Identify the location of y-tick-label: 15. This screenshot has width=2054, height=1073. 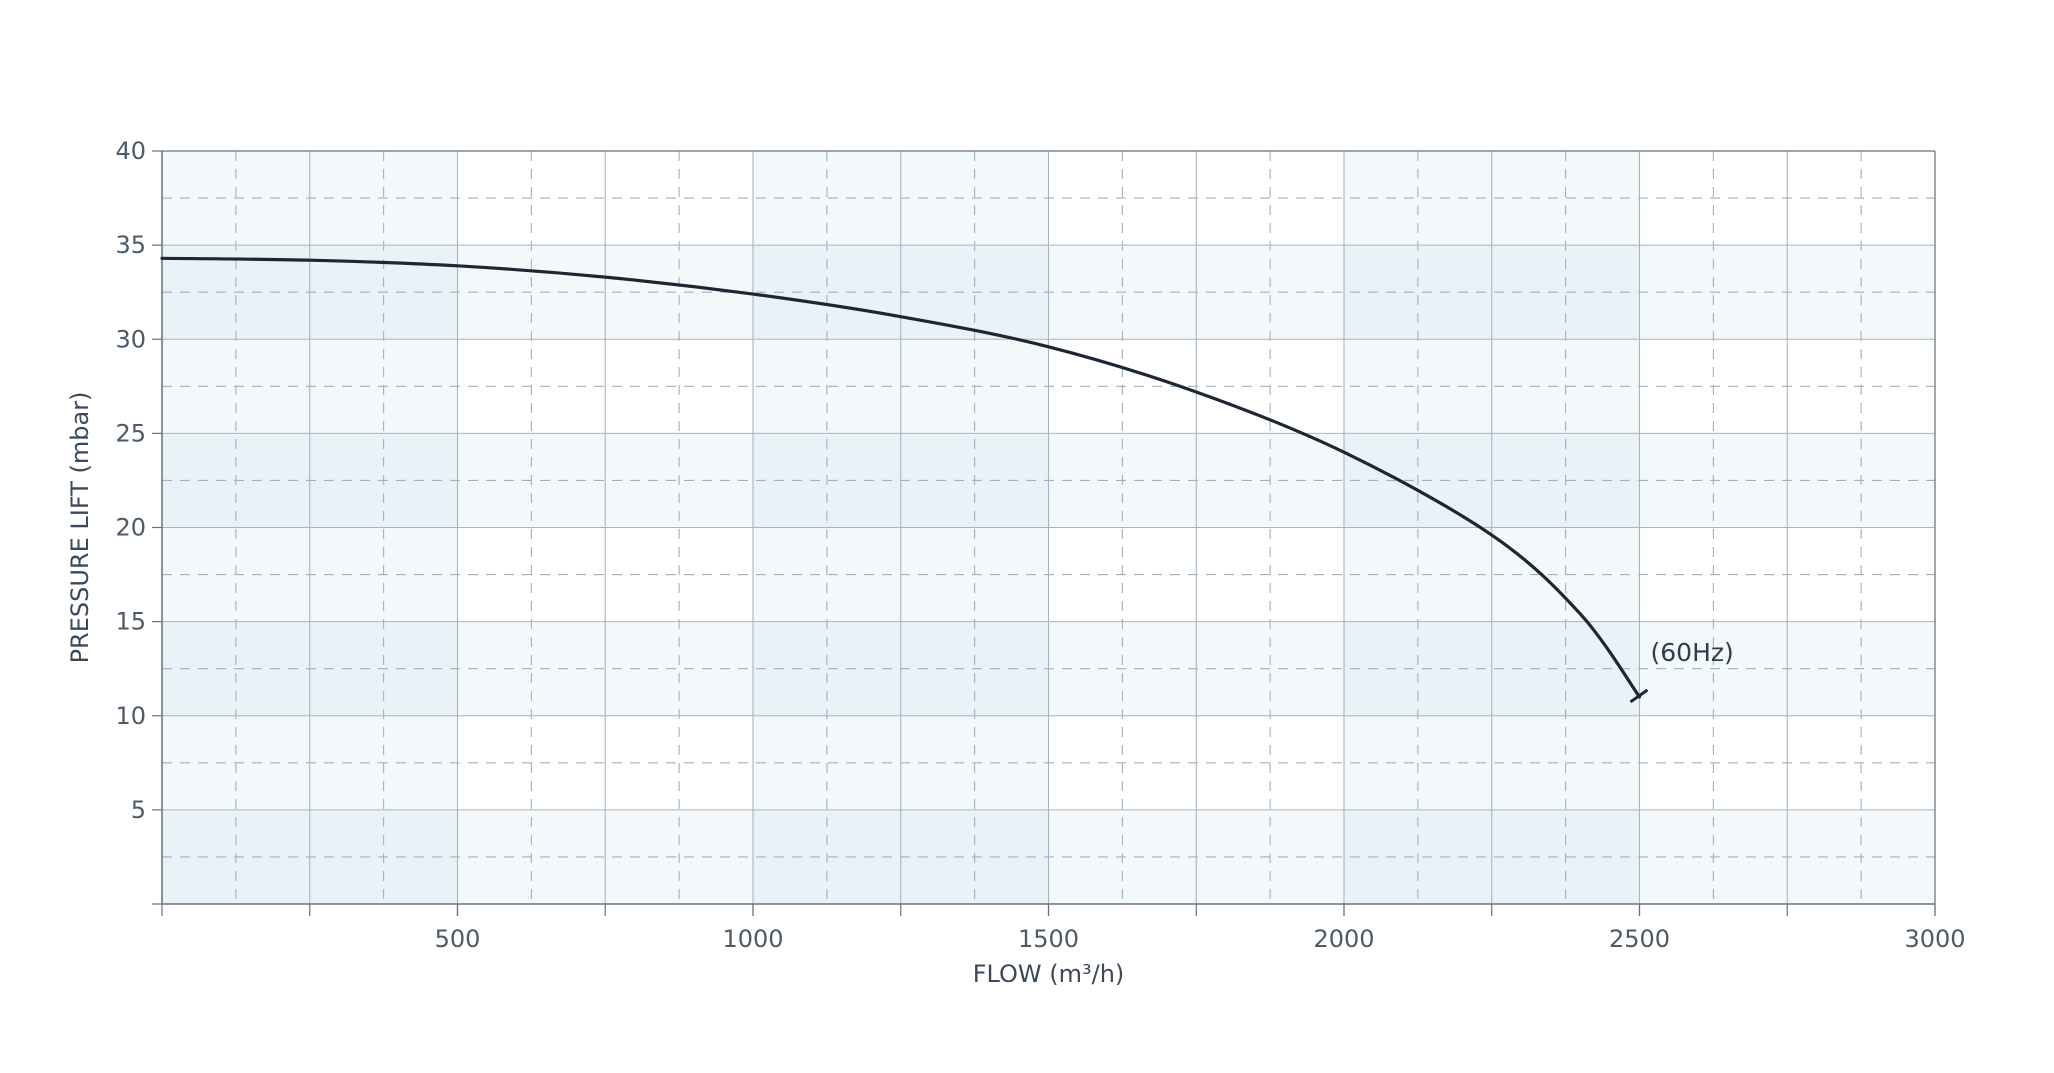
(130, 622).